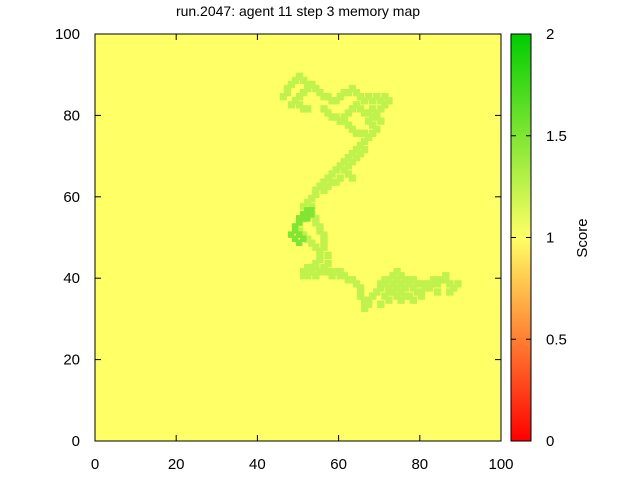 The width and height of the screenshot is (640, 480). Describe the element at coordinates (550, 238) in the screenshot. I see `colorbar-tick-label: 1` at that location.